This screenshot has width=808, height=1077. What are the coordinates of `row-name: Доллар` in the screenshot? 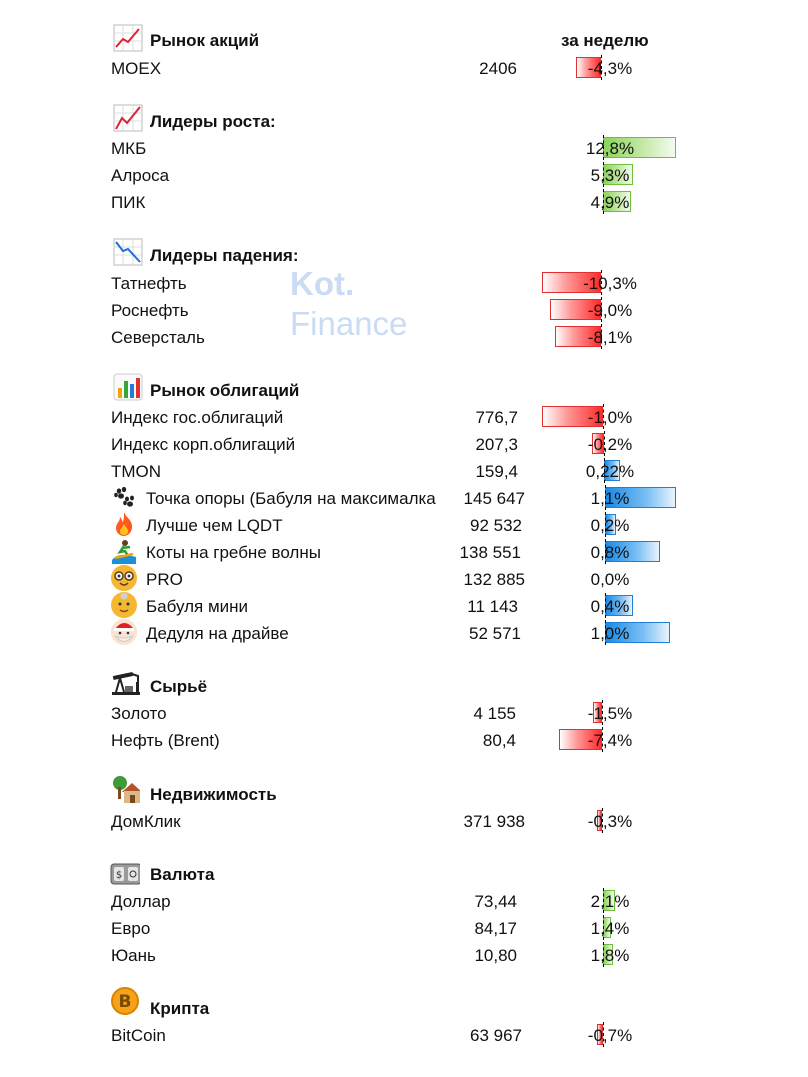 It's located at (141, 901).